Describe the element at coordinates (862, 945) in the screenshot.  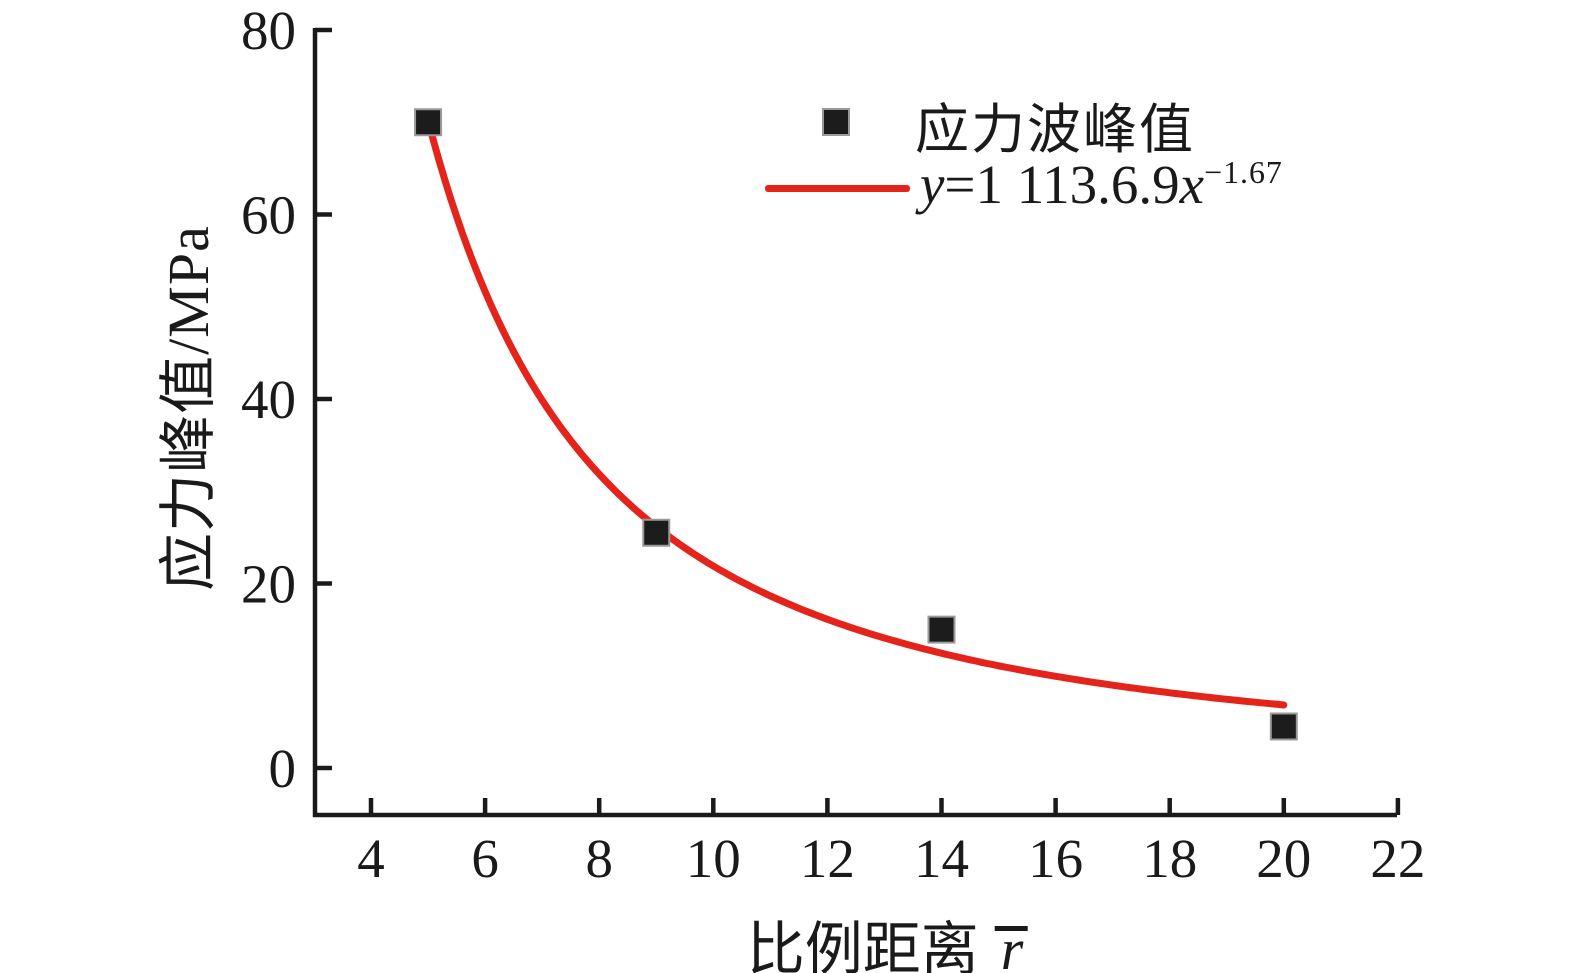
I see `x-axis-label-text: 比例距离` at that location.